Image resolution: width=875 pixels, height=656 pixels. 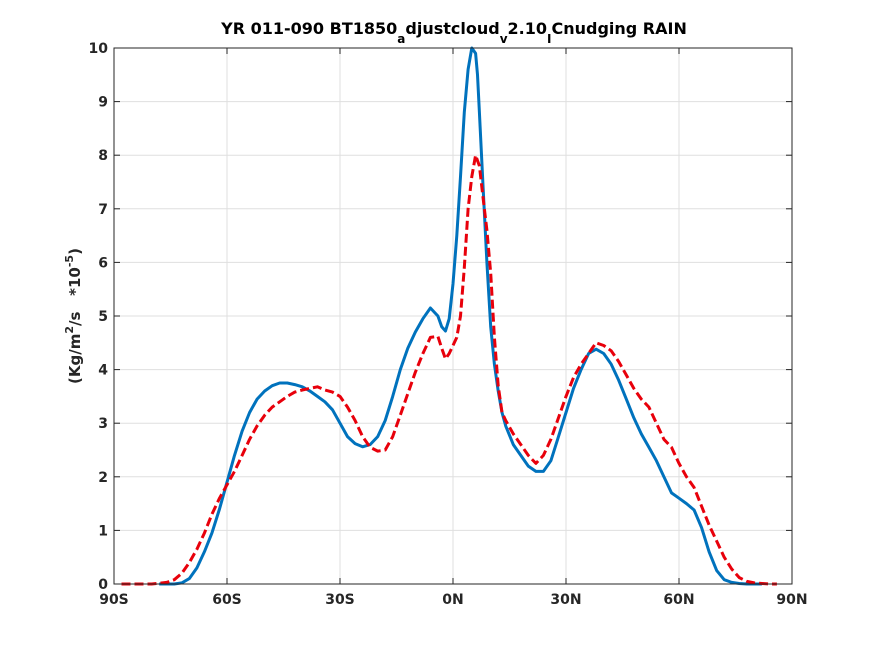 I want to click on x-tick-label: 30S, so click(x=340, y=600).